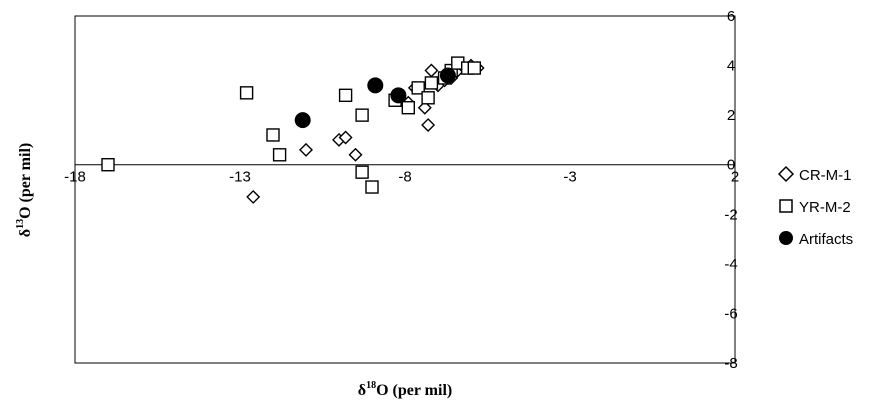 This screenshot has height=402, width=888. I want to click on x-axis-title-base: δ, so click(362, 390).